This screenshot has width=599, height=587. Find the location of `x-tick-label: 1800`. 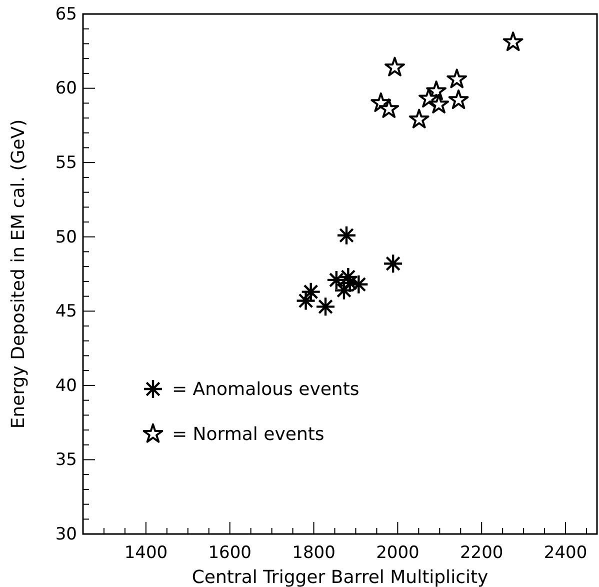

x-tick-label: 1800 is located at coordinates (314, 553).